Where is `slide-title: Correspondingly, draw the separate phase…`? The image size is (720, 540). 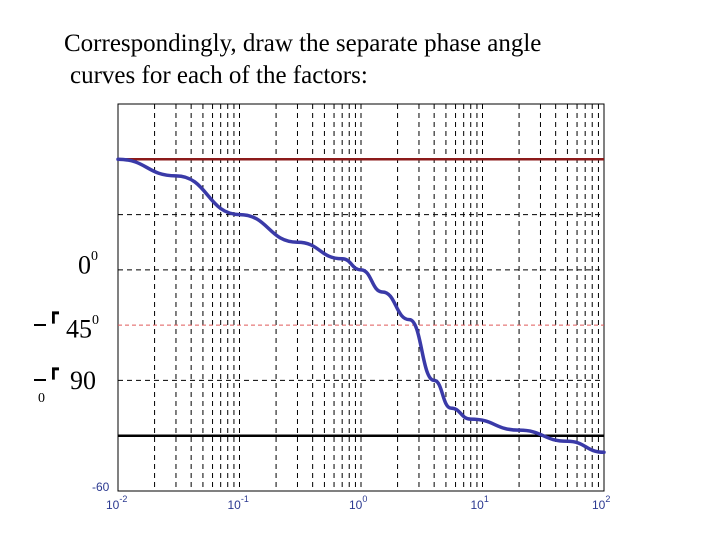 slide-title: Correspondingly, draw the separate phase… is located at coordinates (364, 60).